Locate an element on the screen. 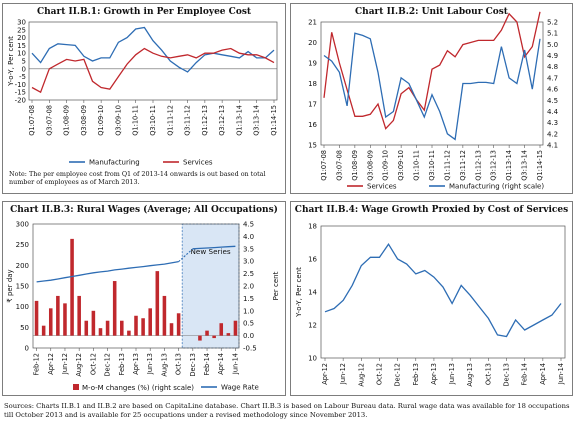 This screenshot has width=575, height=430. x-tick-label: Oct-13 is located at coordinates (179, 364).